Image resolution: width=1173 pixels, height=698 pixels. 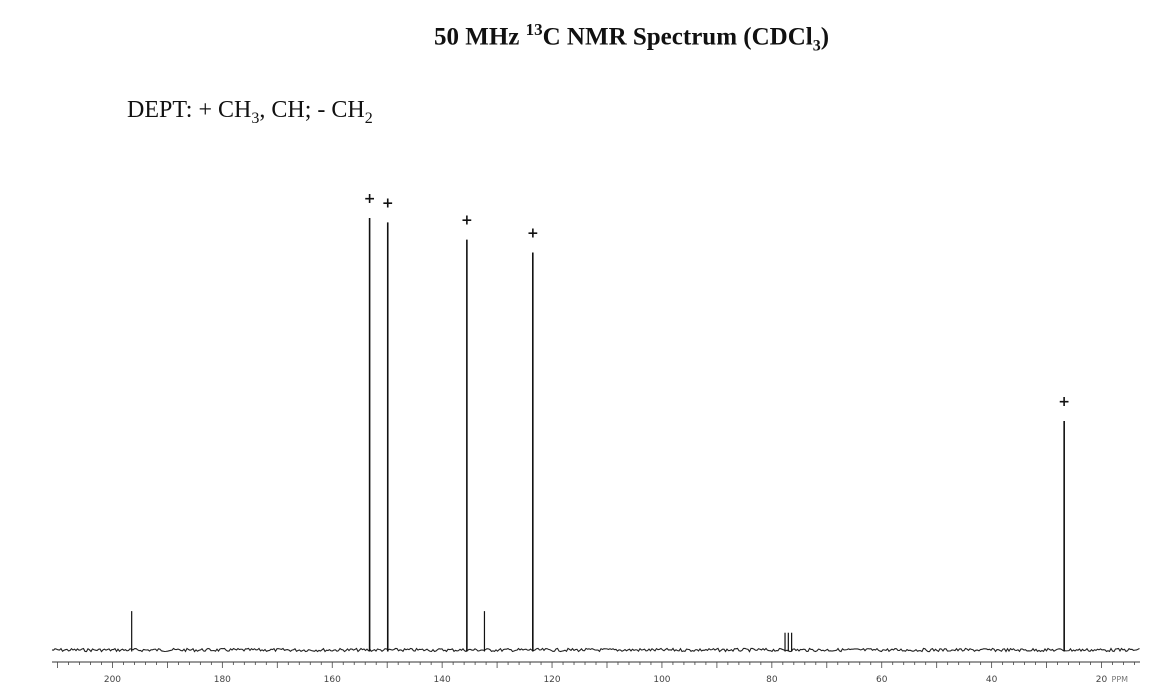 I want to click on x-tick-label: 200, so click(x=112, y=680).